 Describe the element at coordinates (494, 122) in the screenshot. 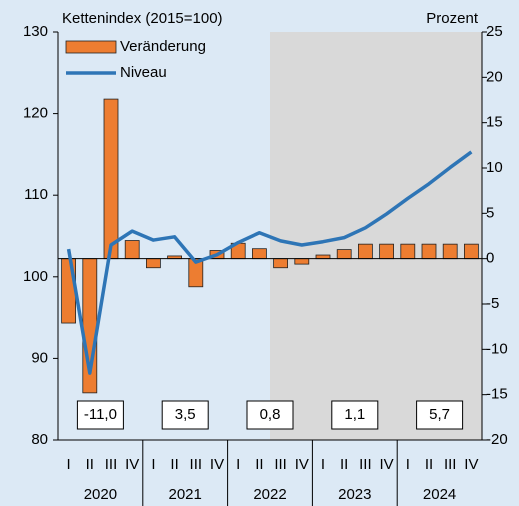

I see `y2-tick-label: 15` at that location.